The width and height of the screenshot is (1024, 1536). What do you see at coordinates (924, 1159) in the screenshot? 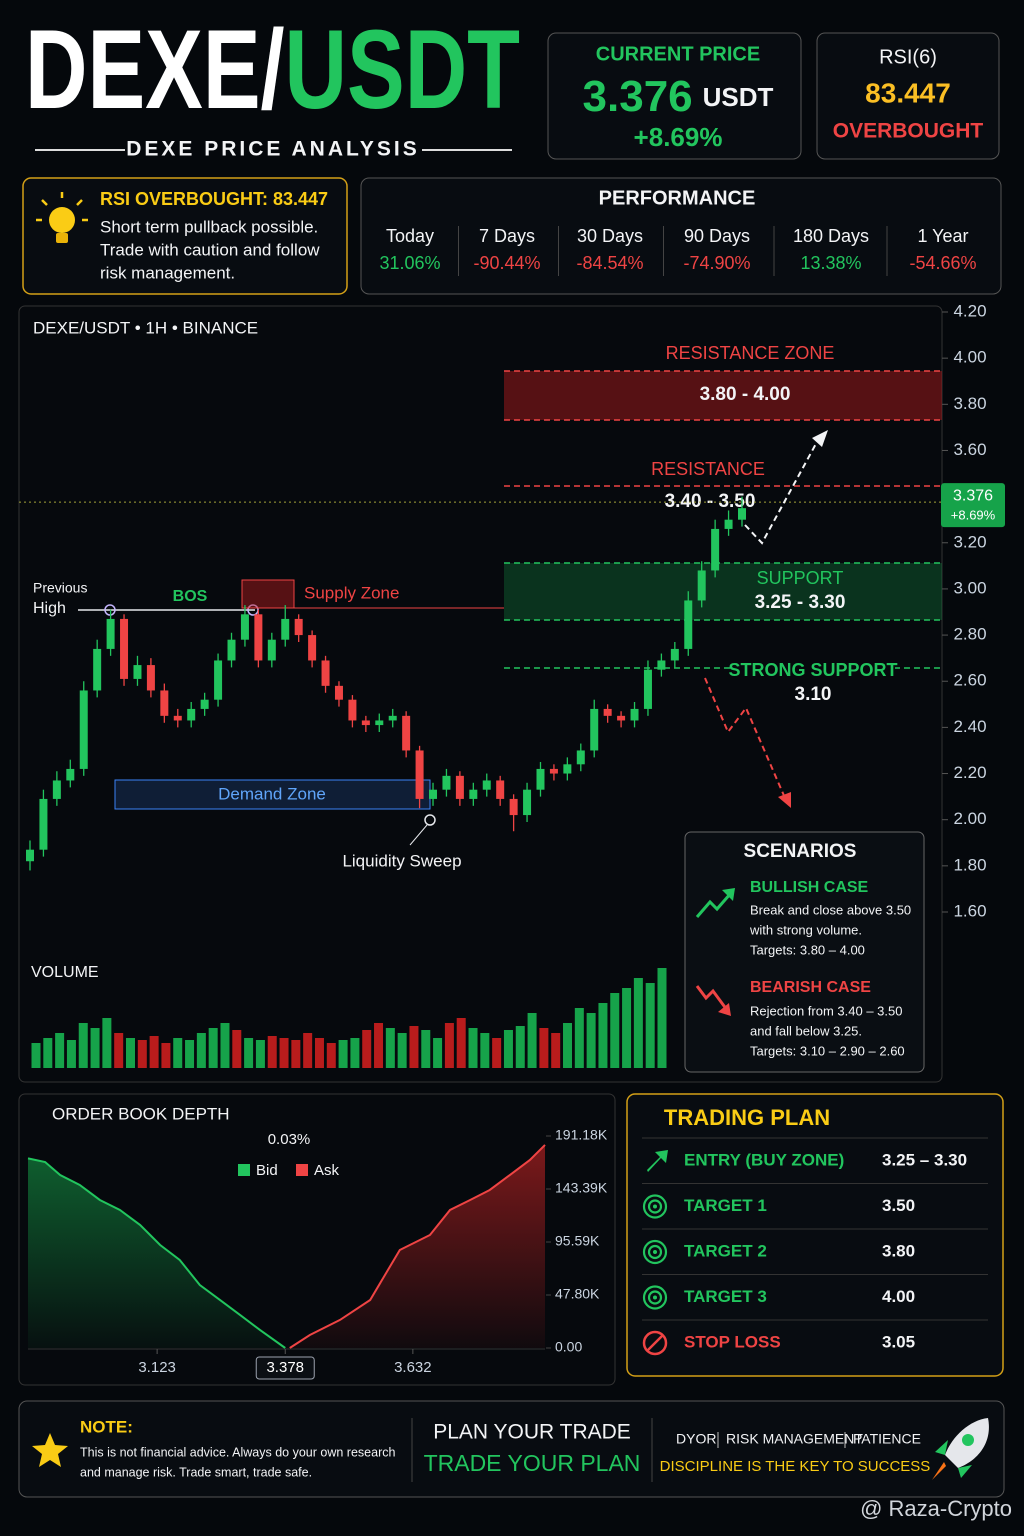
I see `plan-value: 3.25 – 3.30` at bounding box center [924, 1159].